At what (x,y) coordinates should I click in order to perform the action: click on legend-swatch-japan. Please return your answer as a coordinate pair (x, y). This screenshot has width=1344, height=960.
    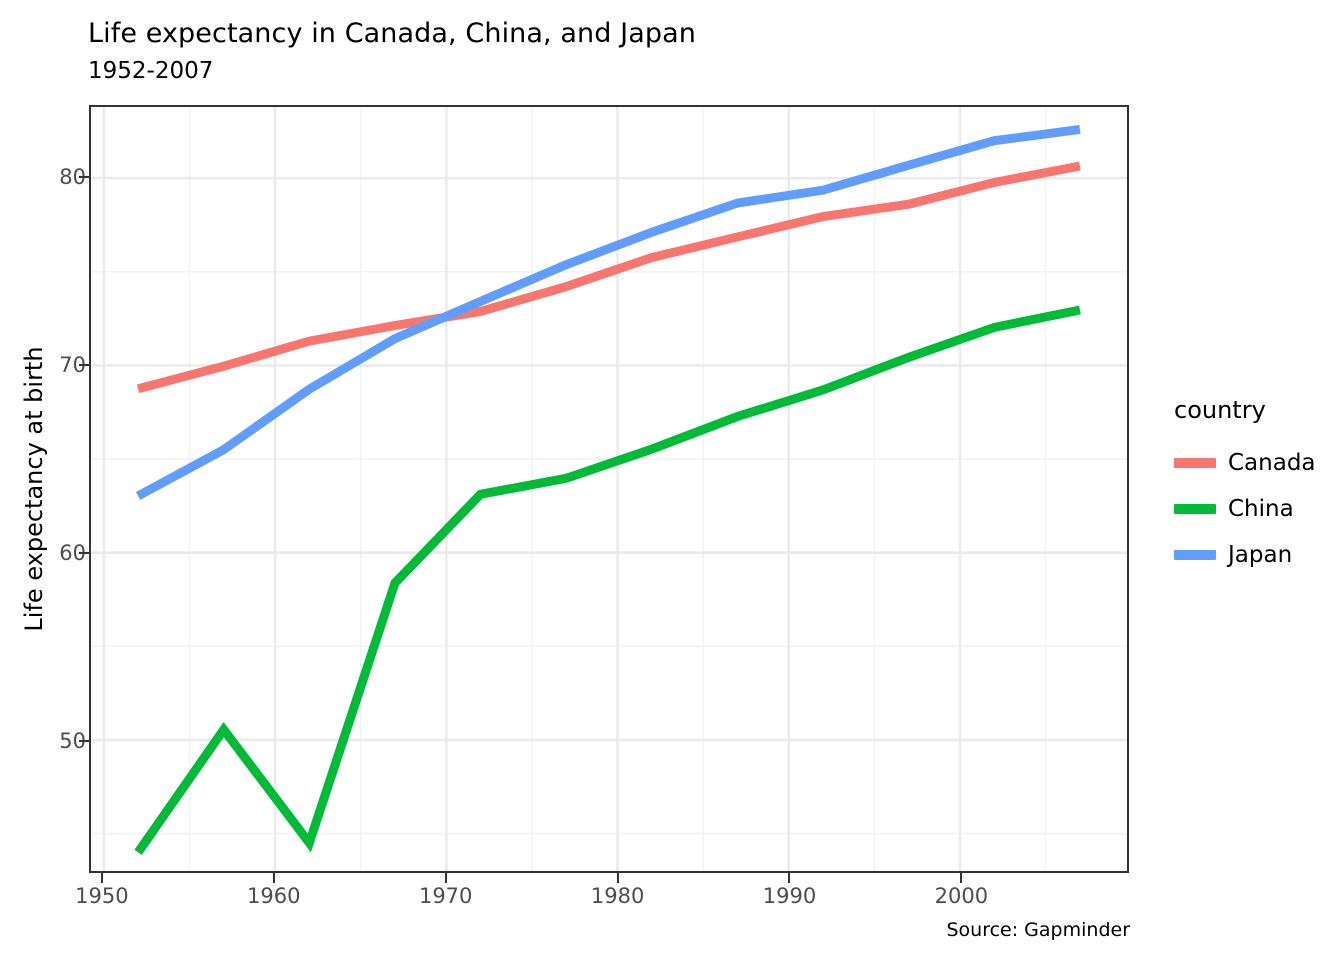
    Looking at the image, I should click on (1195, 555).